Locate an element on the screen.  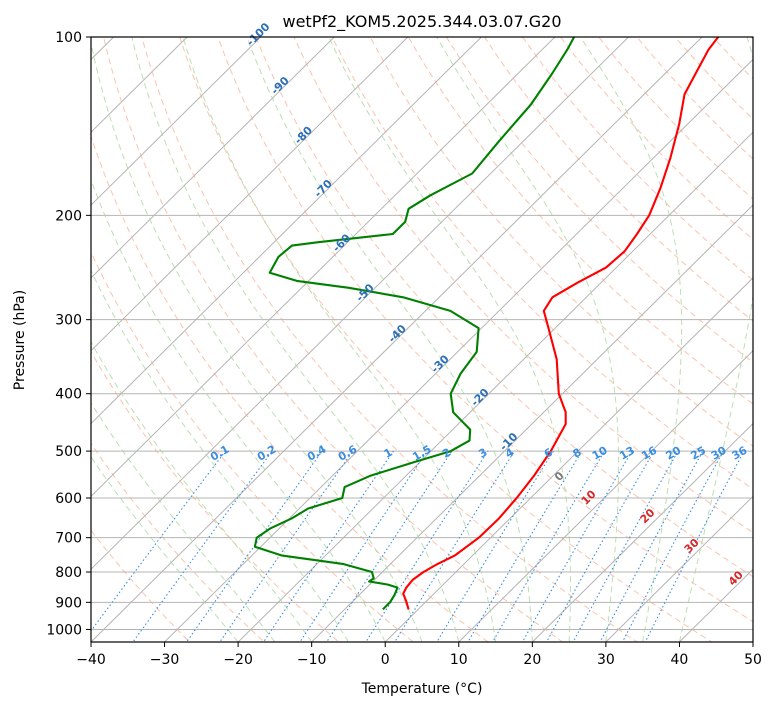
y-tick-label: 200 is located at coordinates (68, 216).